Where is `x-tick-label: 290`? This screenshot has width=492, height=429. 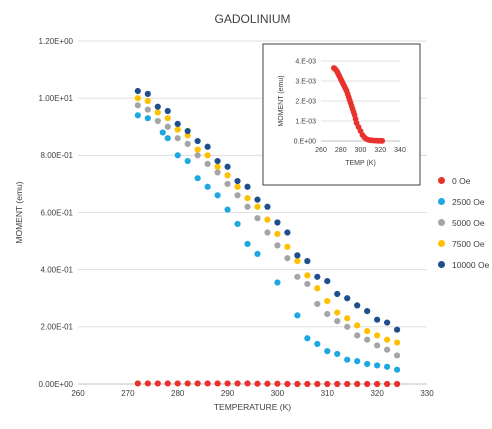
x-tick-label: 290 is located at coordinates (228, 393).